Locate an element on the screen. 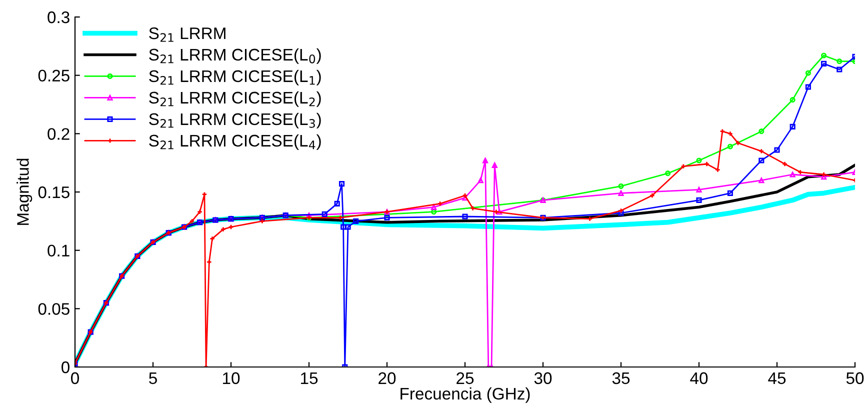 Image resolution: width=864 pixels, height=414 pixels. legend-label: S$_{21}$ LRRM CICESE(L$_{4}$) is located at coordinates (235, 142).